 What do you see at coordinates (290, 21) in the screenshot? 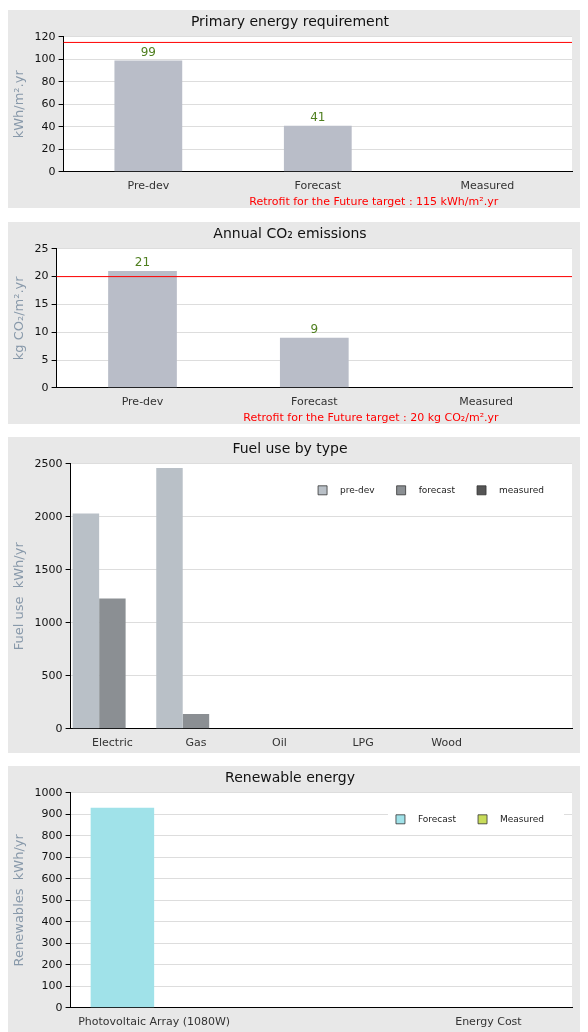
I see `chart-title: Primary energy requirement` at bounding box center [290, 21].